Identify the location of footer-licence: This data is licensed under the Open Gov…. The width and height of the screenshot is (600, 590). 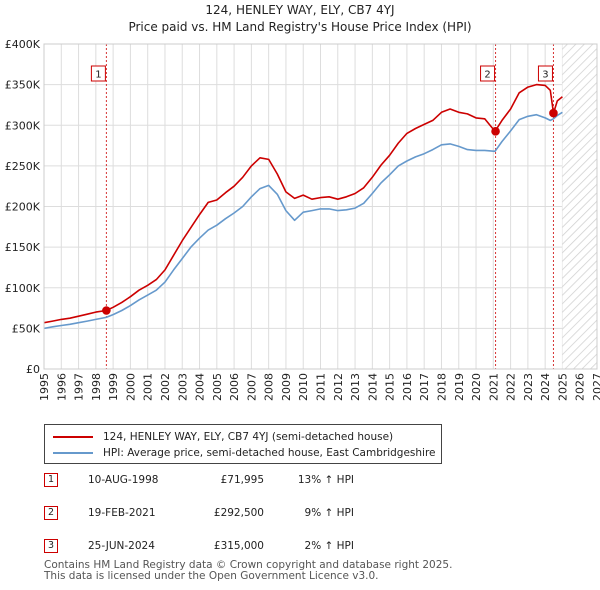
(211, 576).